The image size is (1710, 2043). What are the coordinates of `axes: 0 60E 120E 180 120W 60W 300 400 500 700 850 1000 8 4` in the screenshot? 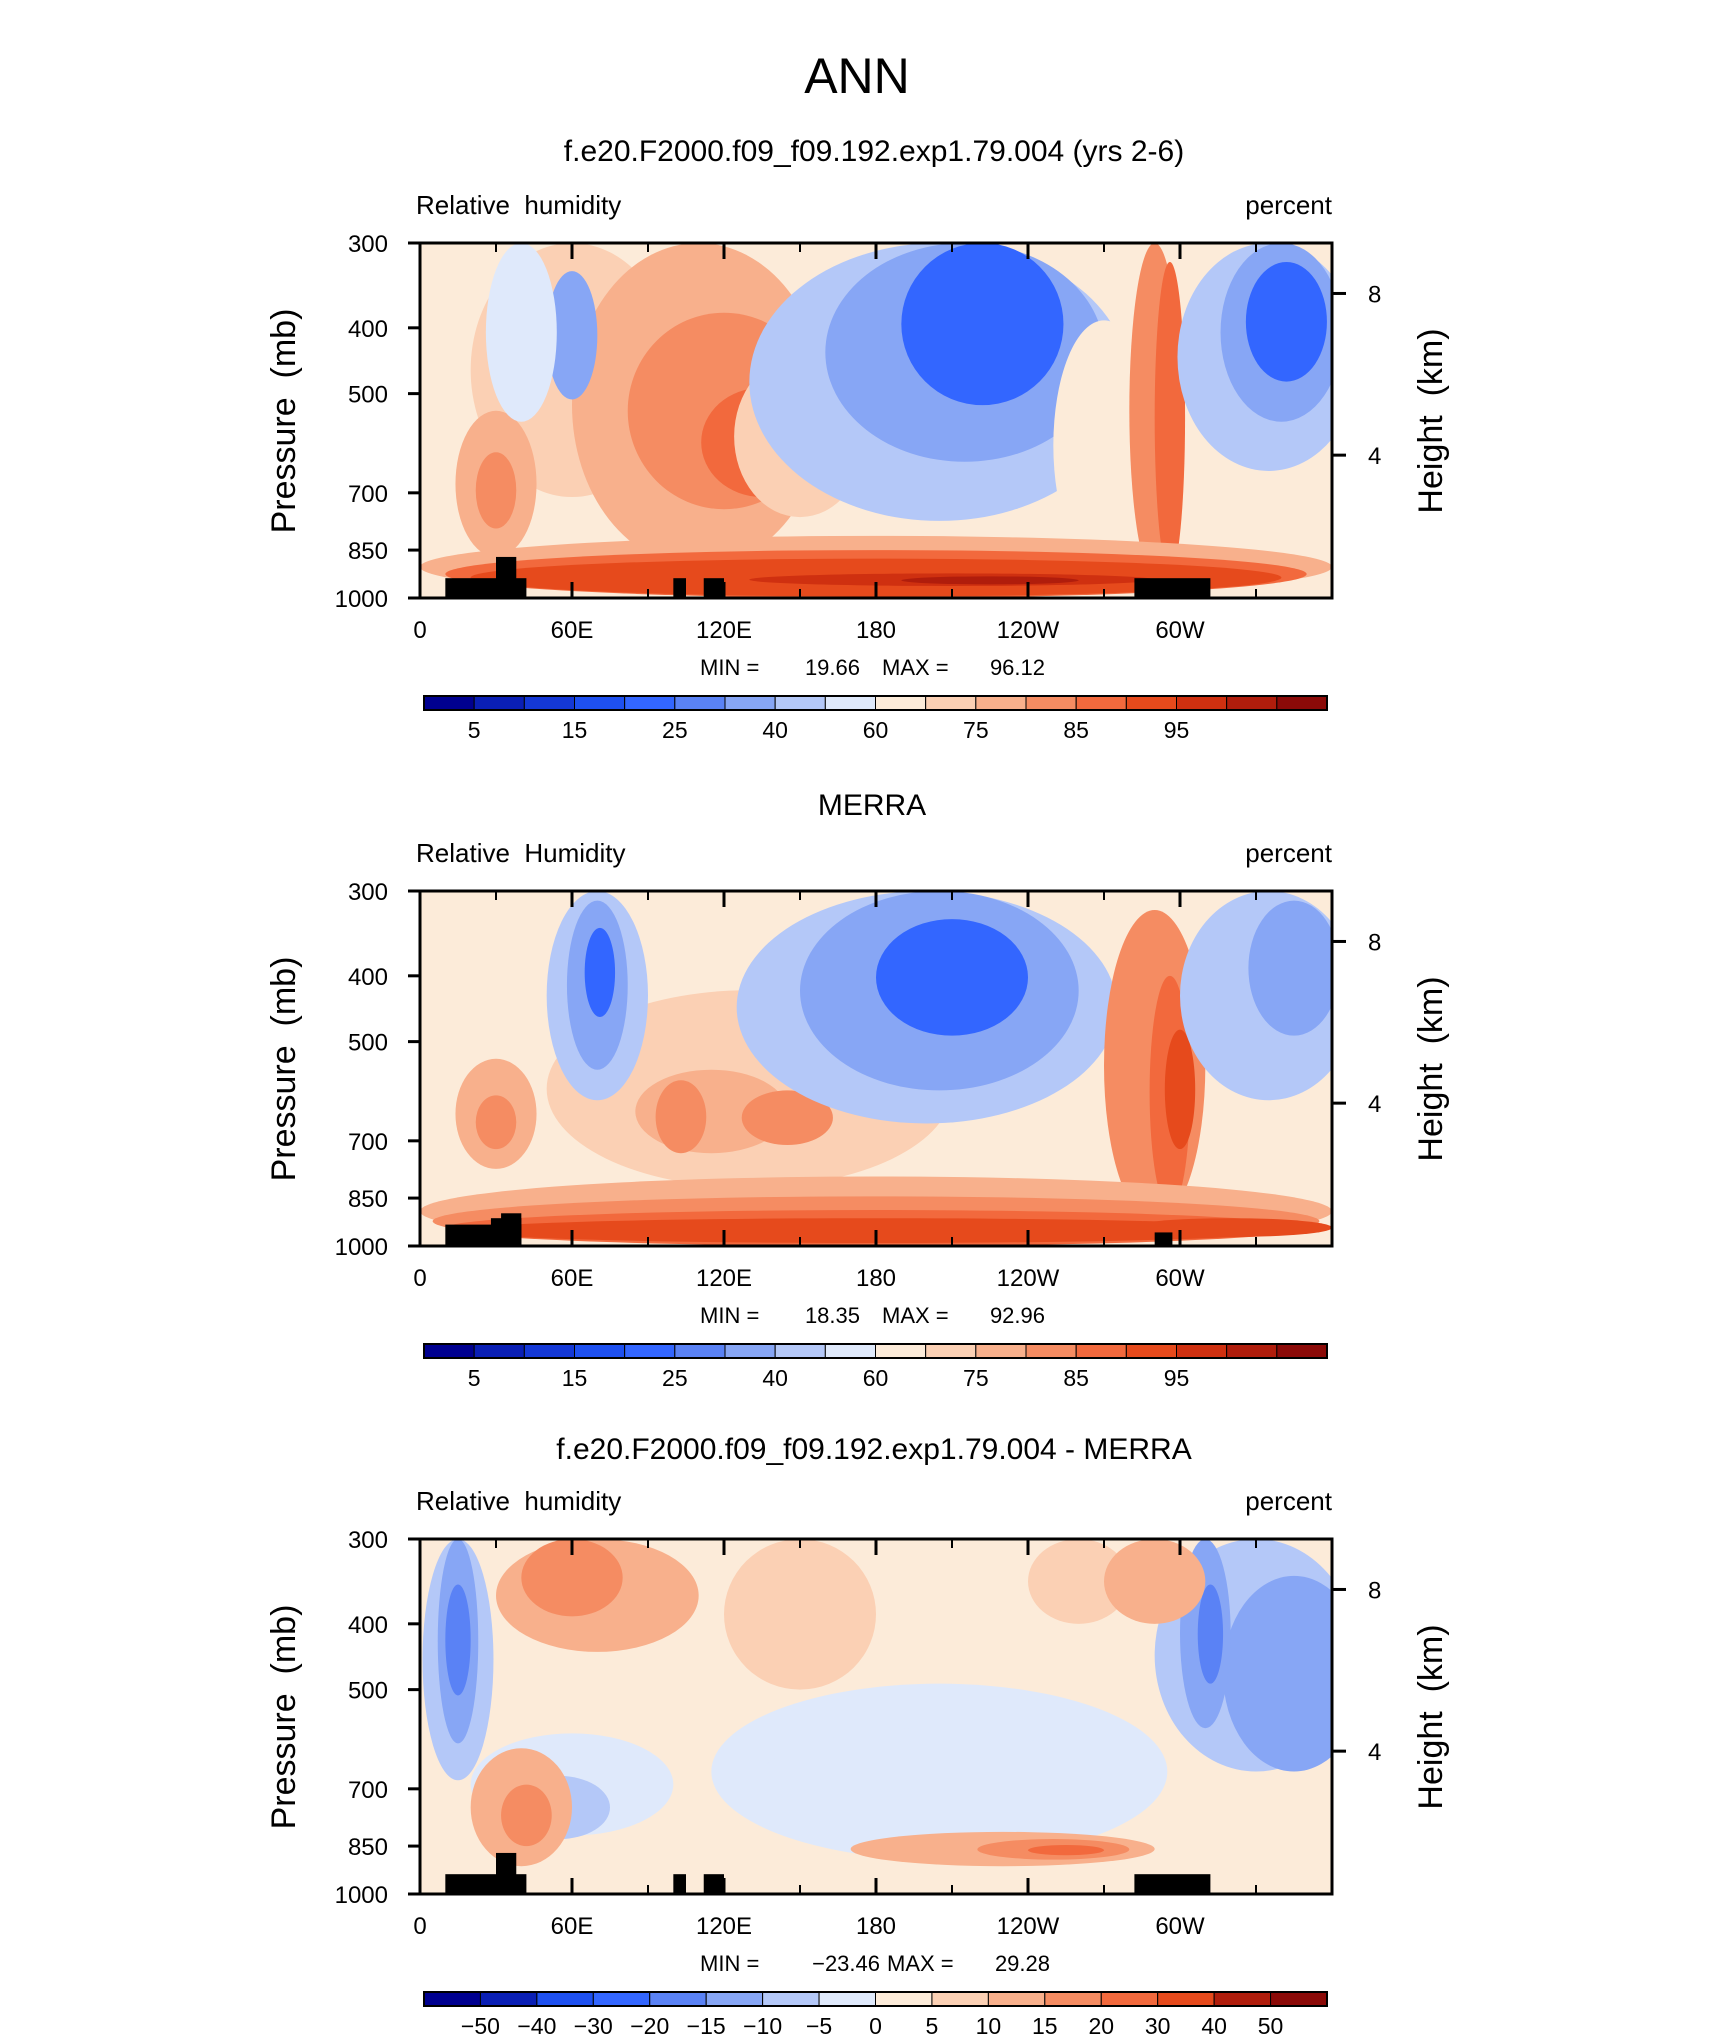 It's located at (858, 1085).